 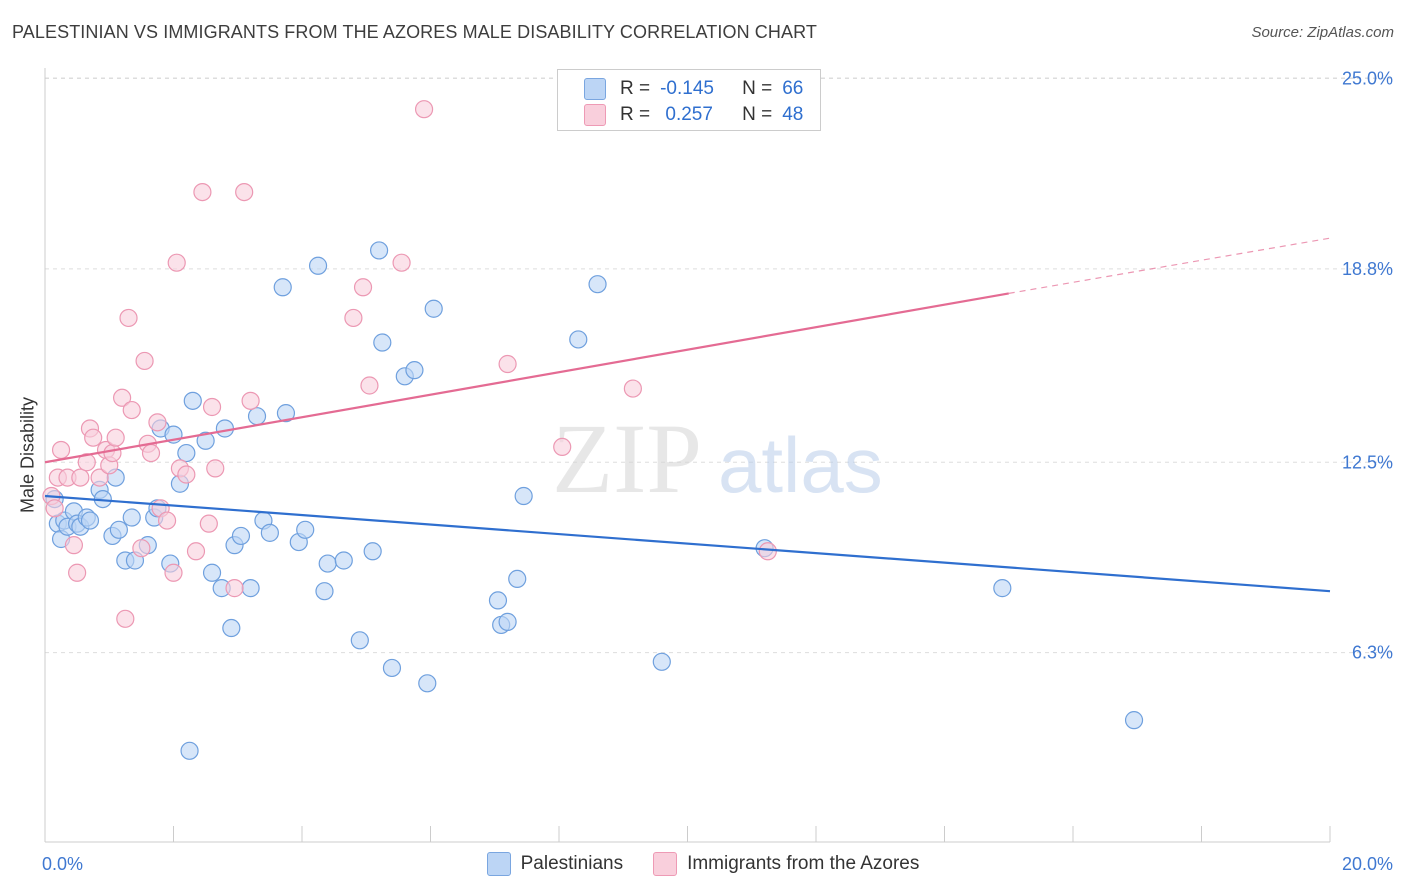 What do you see at coordinates (1367, 79) in the screenshot?
I see `y-tick-label: 25.0%` at bounding box center [1367, 79].